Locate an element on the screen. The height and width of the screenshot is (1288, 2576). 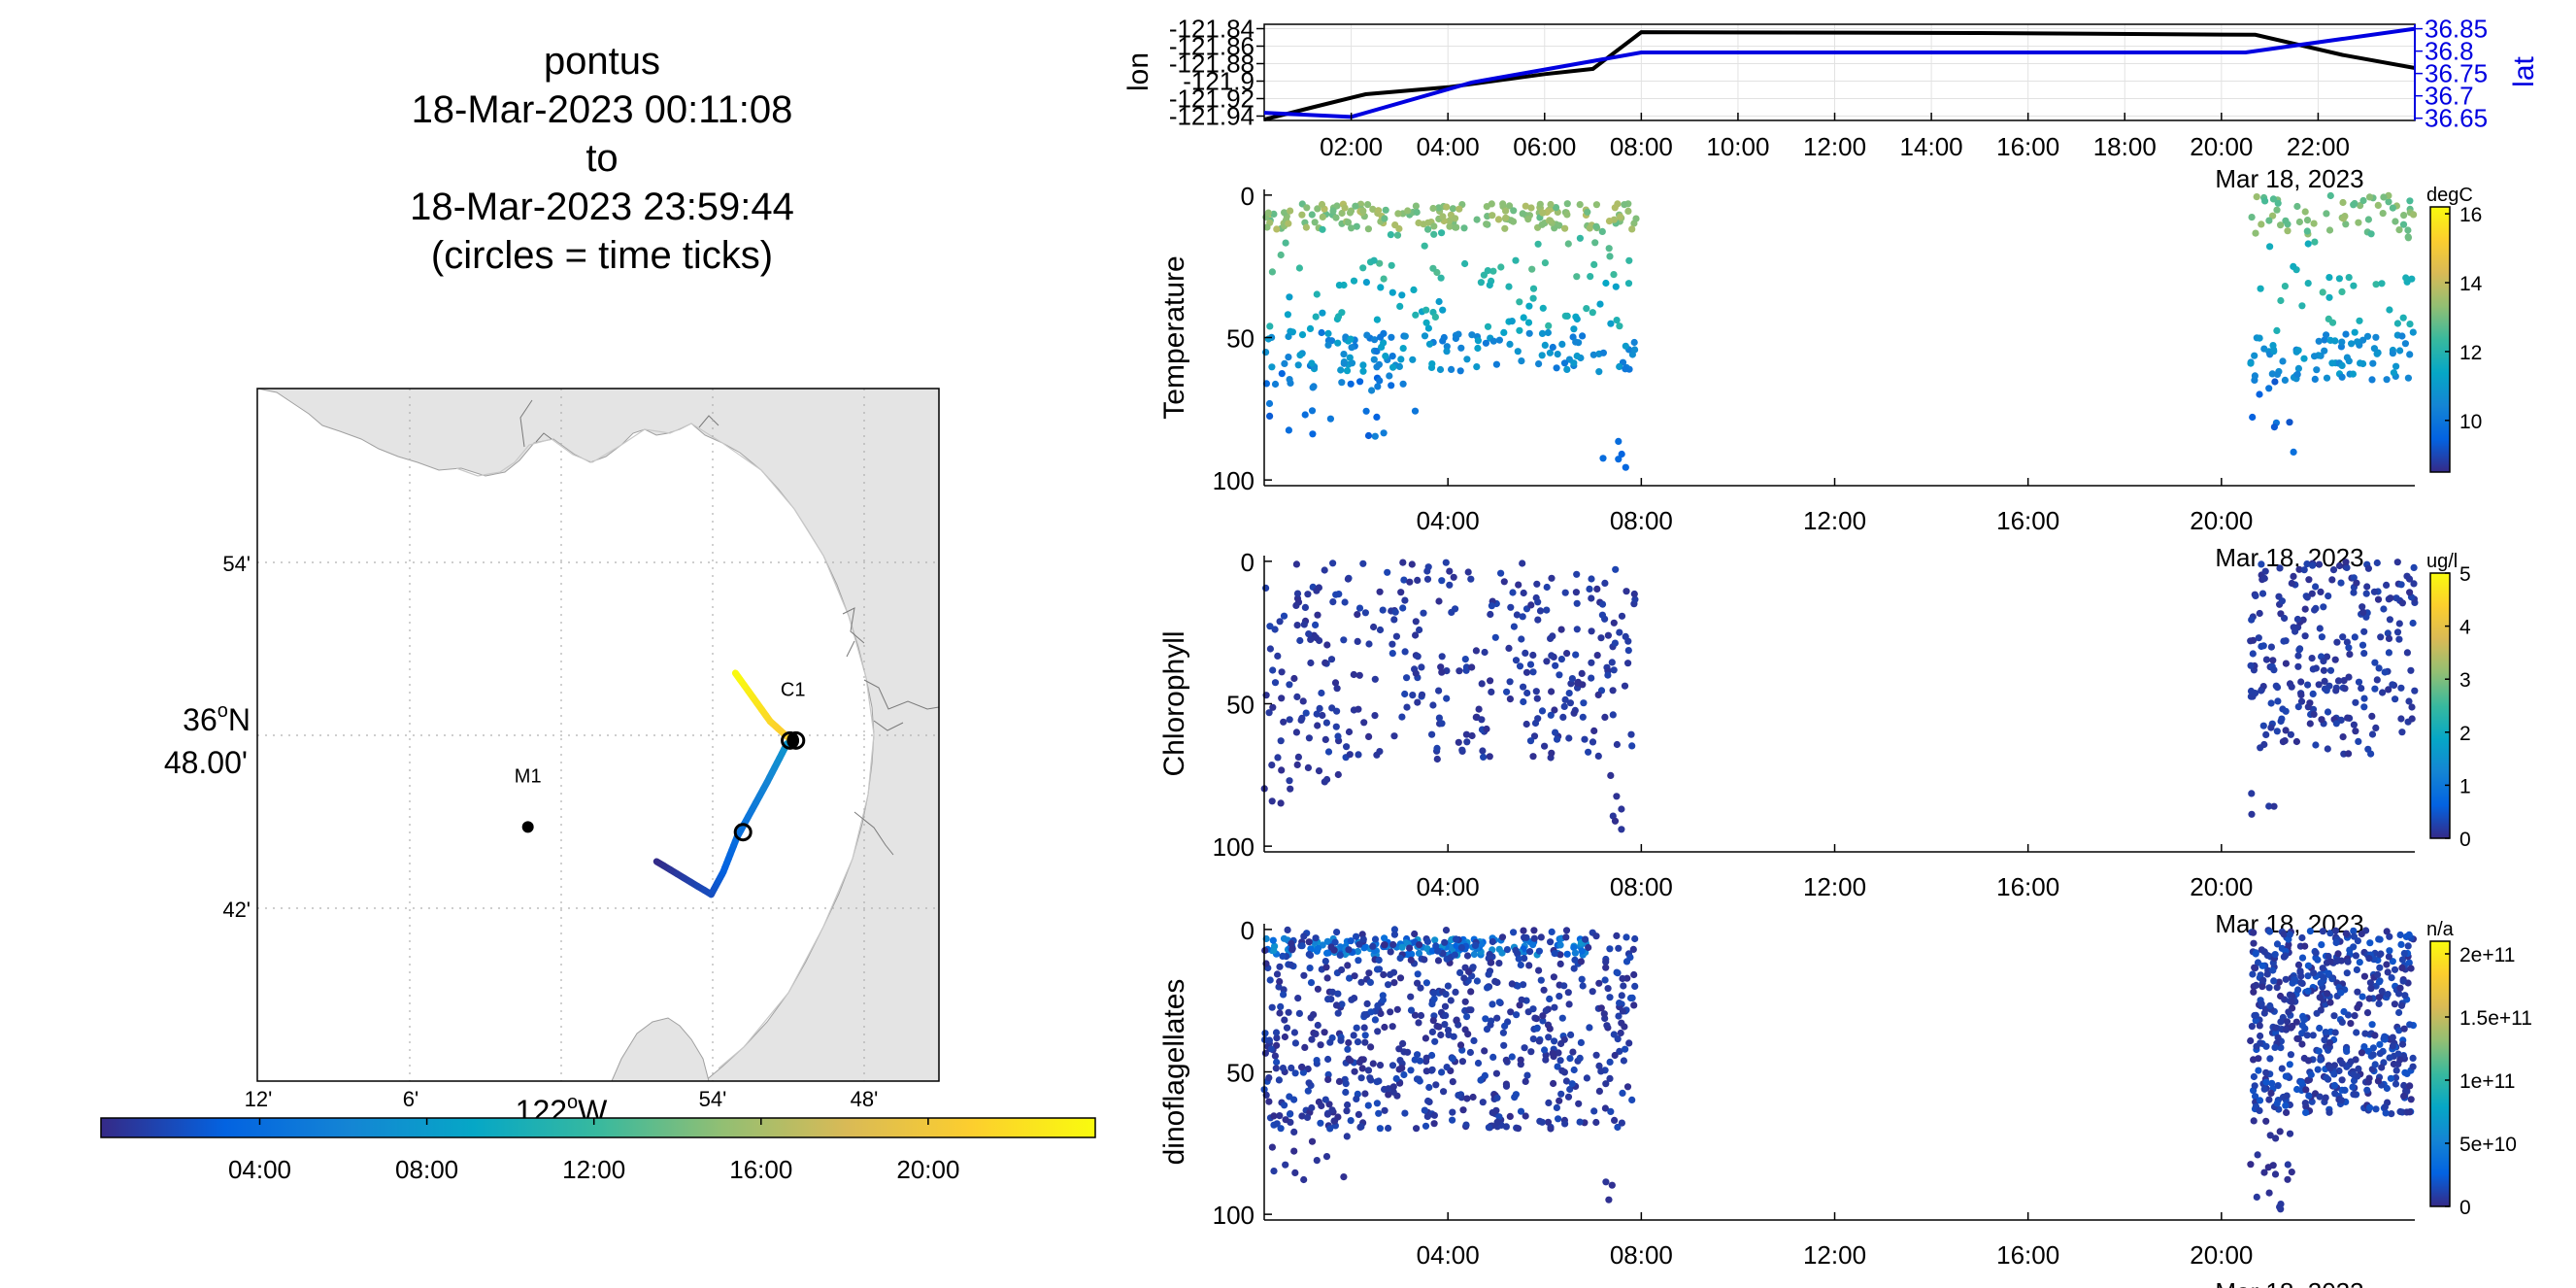
depth-tick-label: 100 is located at coordinates (1234, 480).